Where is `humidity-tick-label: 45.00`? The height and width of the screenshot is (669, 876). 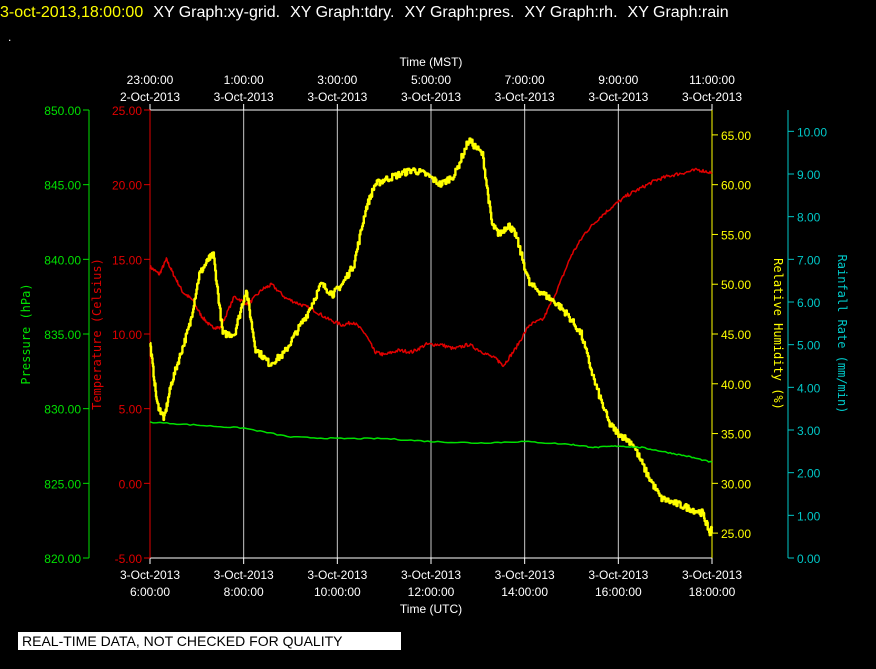 humidity-tick-label: 45.00 is located at coordinates (736, 335).